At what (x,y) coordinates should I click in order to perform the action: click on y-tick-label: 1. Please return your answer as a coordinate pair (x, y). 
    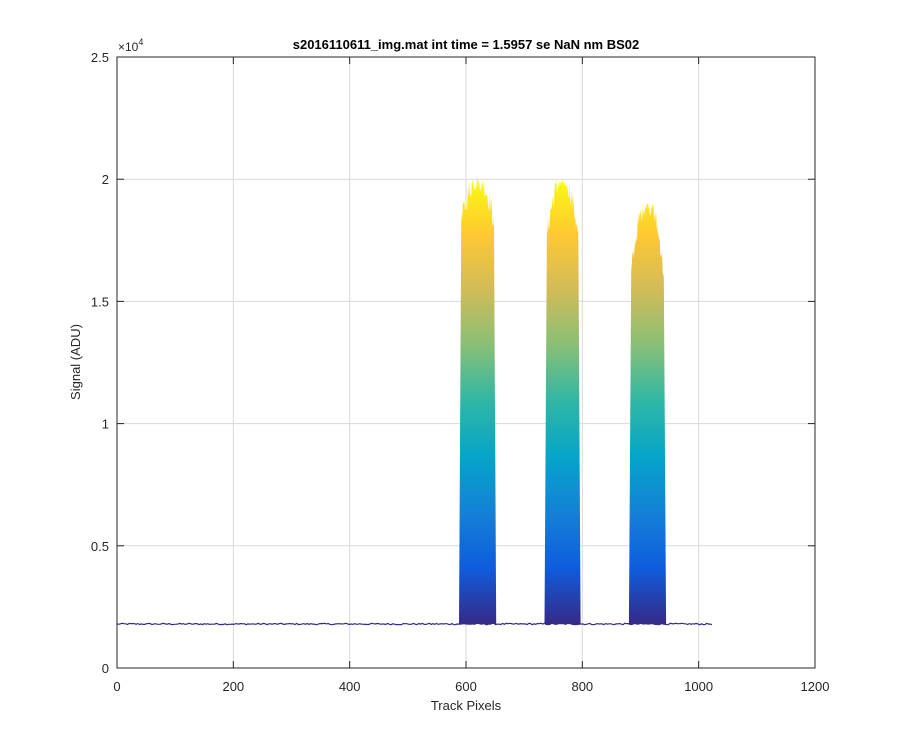
    Looking at the image, I should click on (105, 424).